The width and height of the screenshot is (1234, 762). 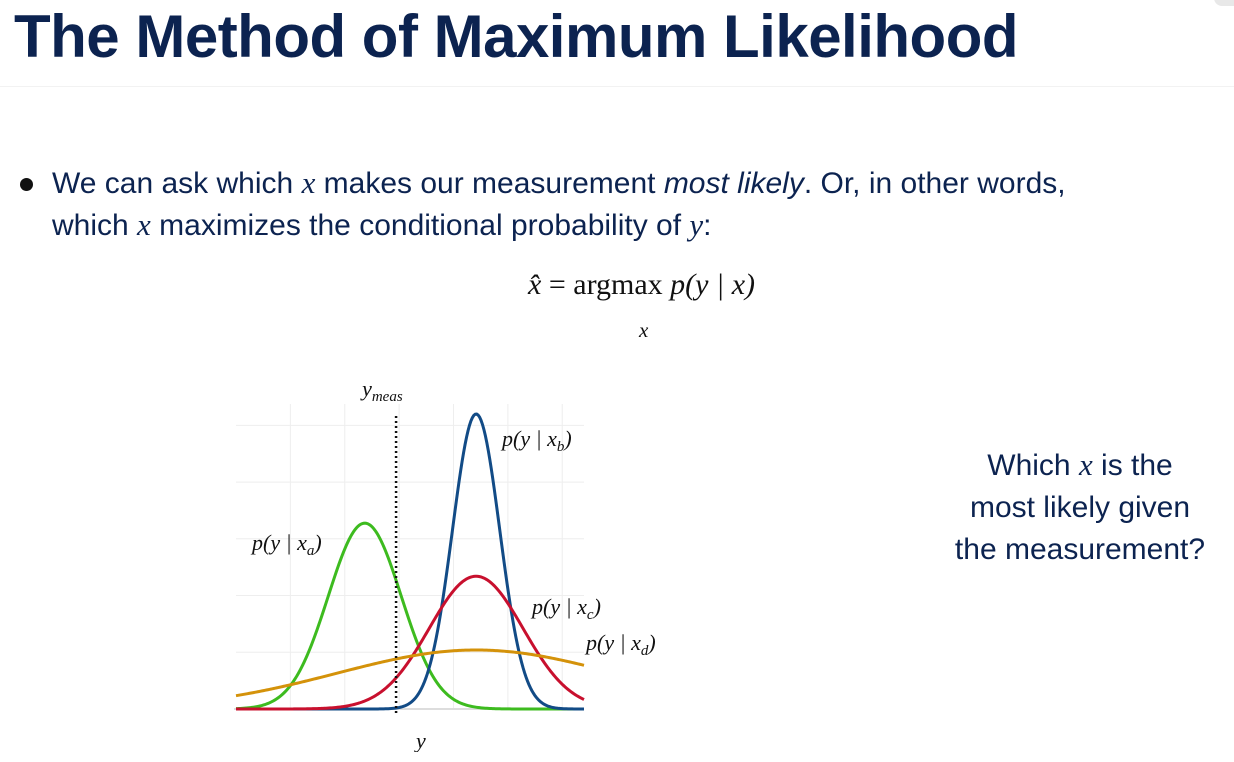 What do you see at coordinates (617, 86) in the screenshot?
I see `title-divider` at bounding box center [617, 86].